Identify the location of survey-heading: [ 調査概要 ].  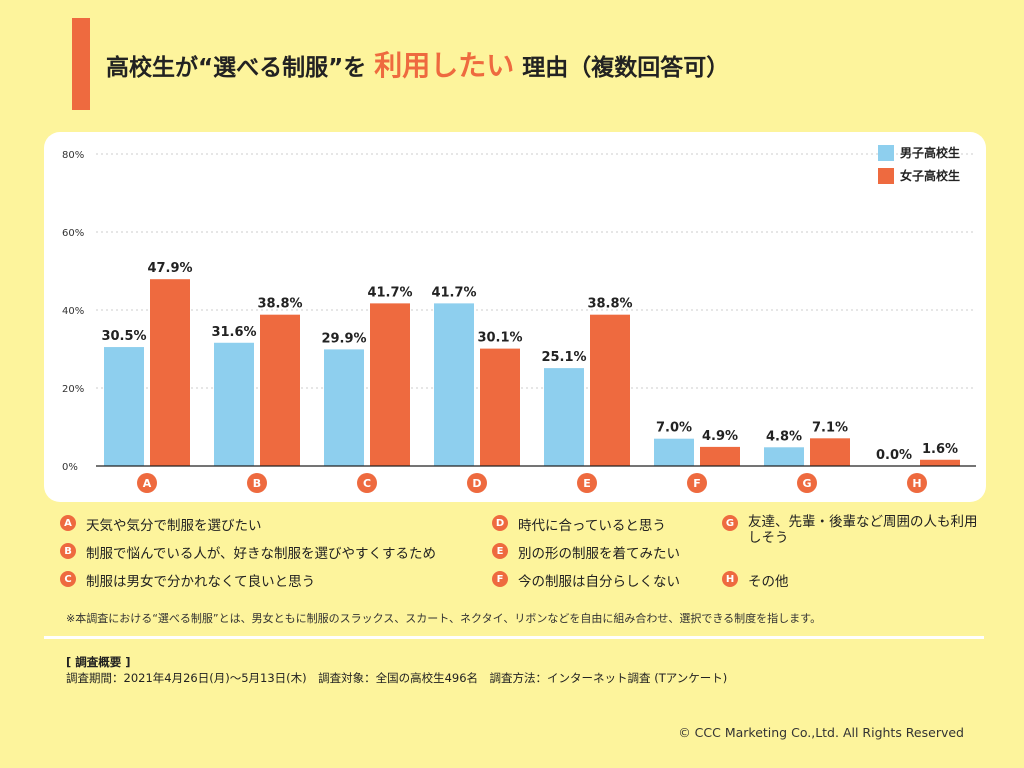
(98, 662).